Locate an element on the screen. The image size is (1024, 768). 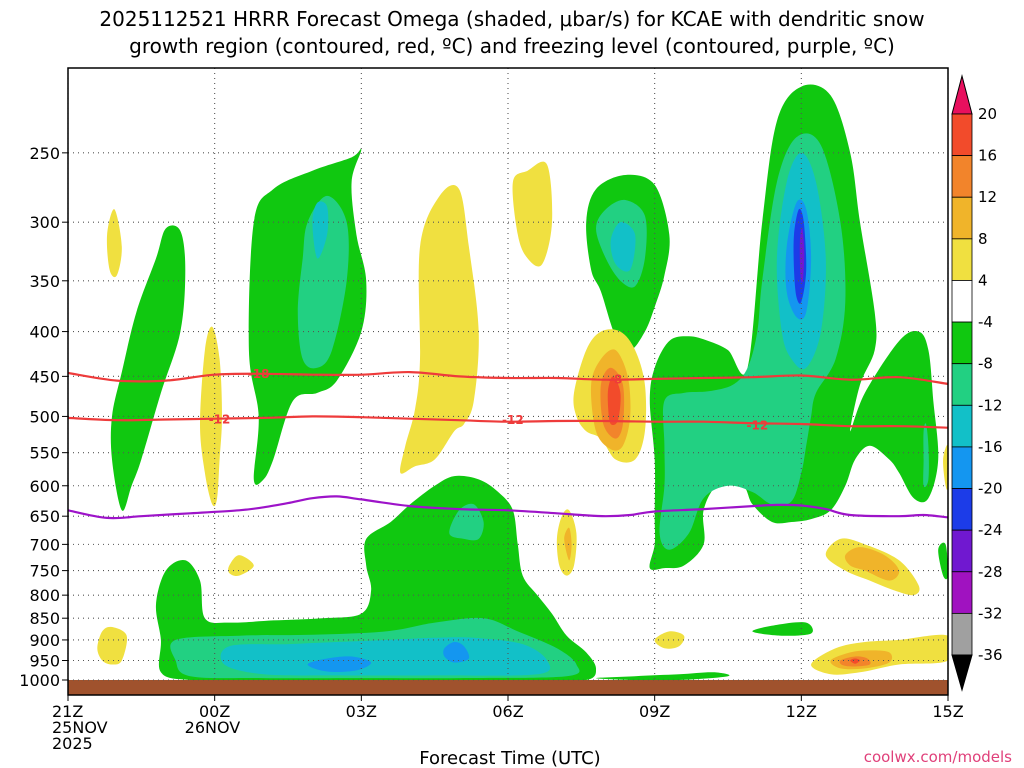
credit-text: coolwx.com/models is located at coordinates (938, 757).